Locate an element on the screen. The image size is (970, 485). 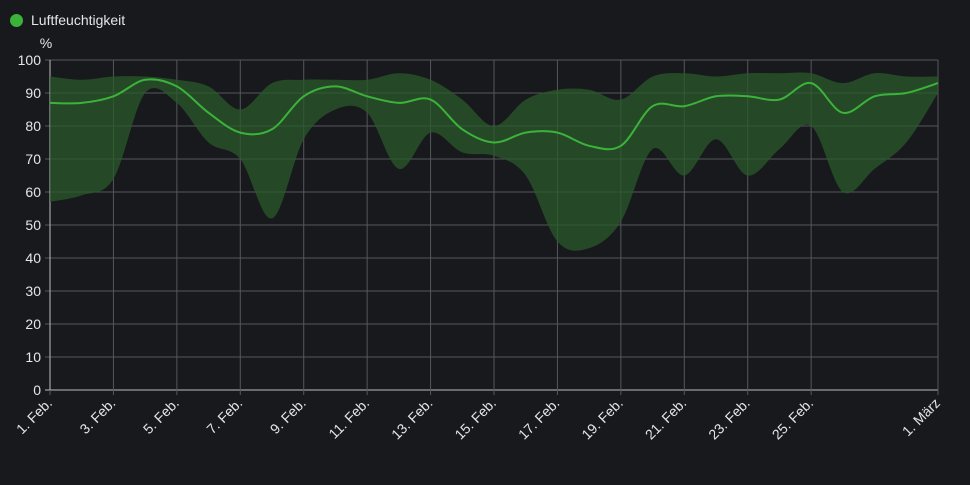
x-tick-label: 17. Feb. is located at coordinates (539, 419).